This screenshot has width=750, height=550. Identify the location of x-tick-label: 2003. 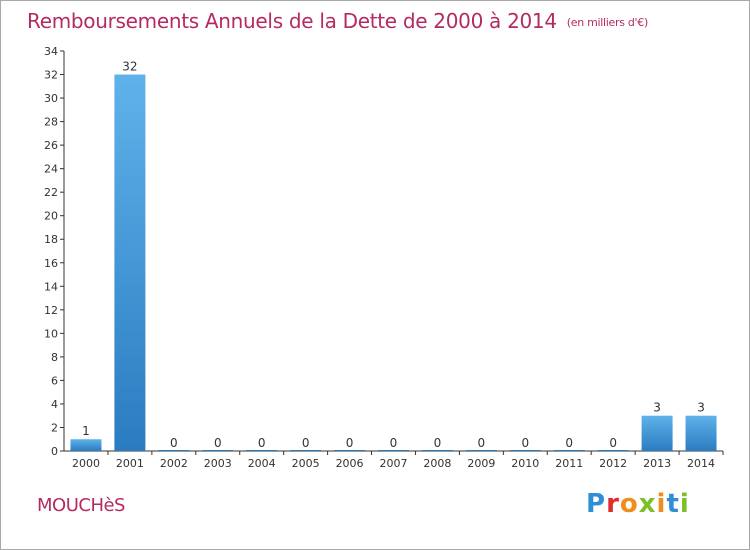
(218, 463).